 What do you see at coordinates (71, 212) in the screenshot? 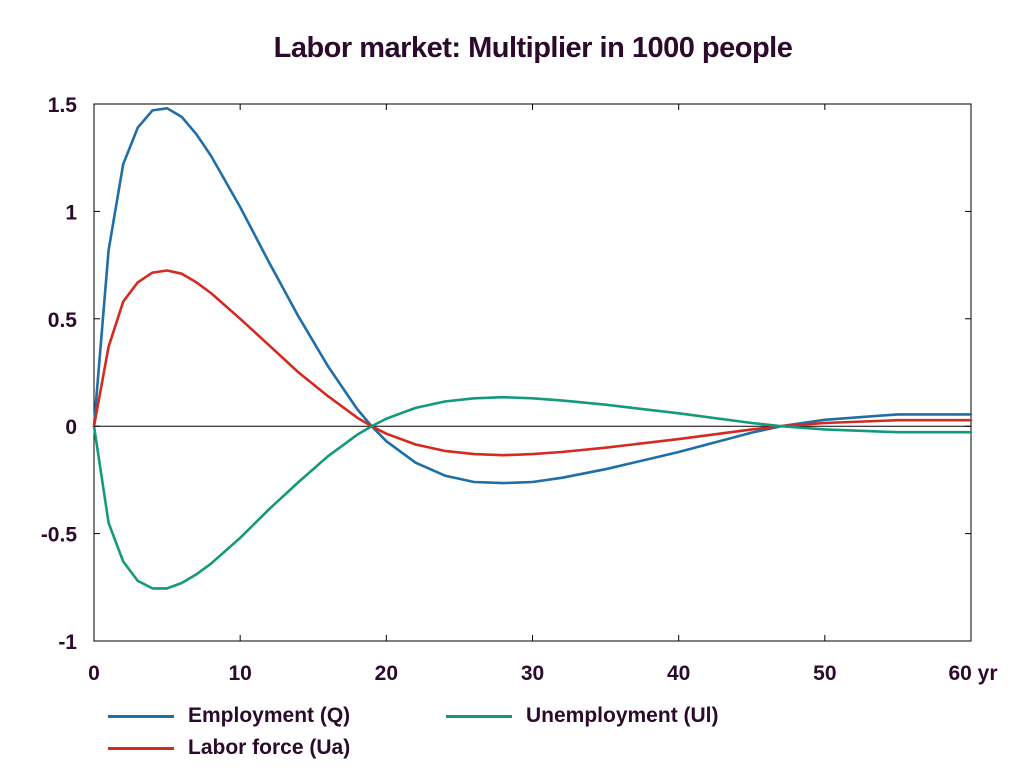
I see `y-tick-label: 1` at bounding box center [71, 212].